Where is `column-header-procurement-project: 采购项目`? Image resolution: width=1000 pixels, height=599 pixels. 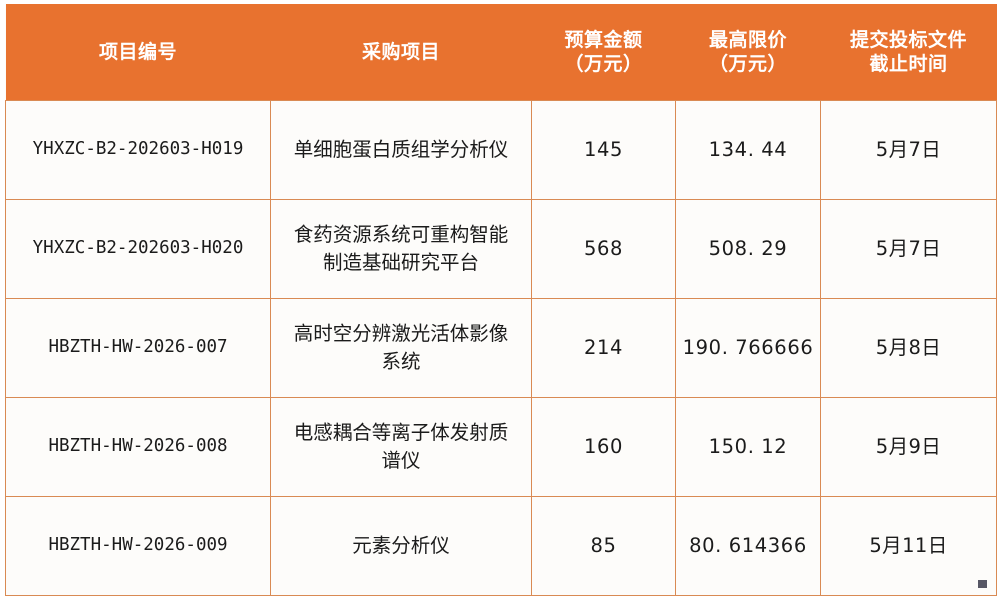 column-header-procurement-project: 采购项目 is located at coordinates (401, 52).